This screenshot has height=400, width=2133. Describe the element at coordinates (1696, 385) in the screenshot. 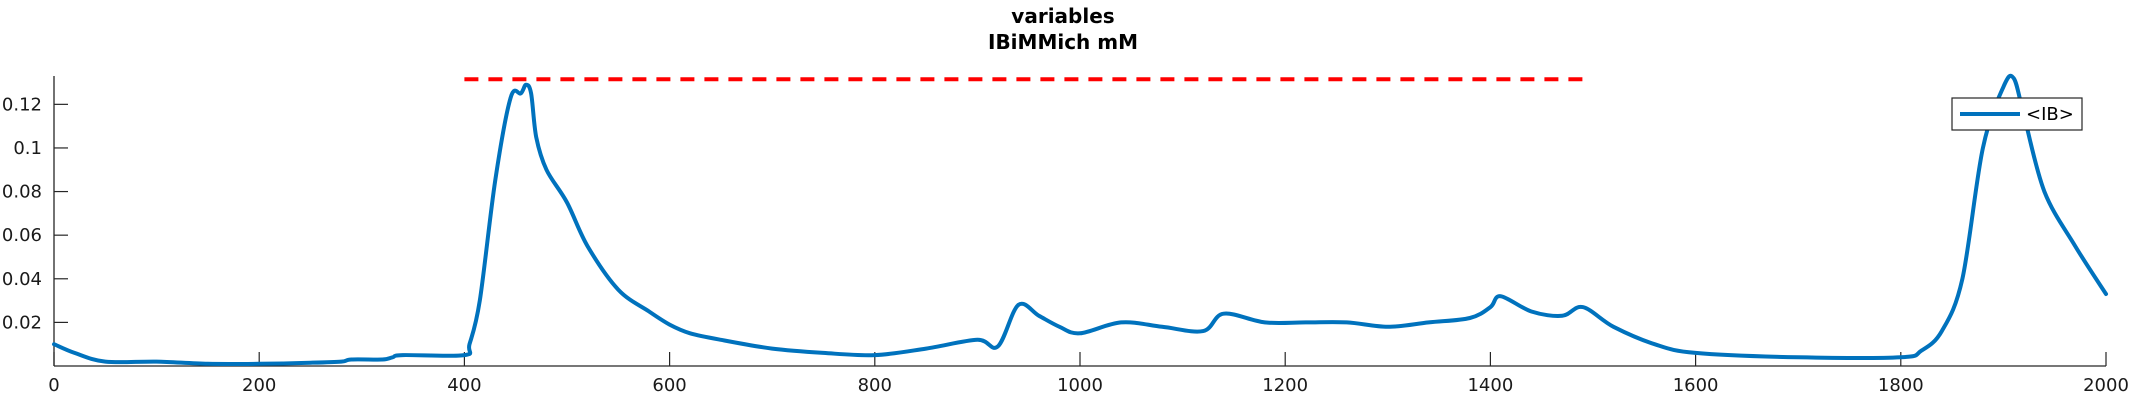

I see `x-tick-label: 1600` at that location.